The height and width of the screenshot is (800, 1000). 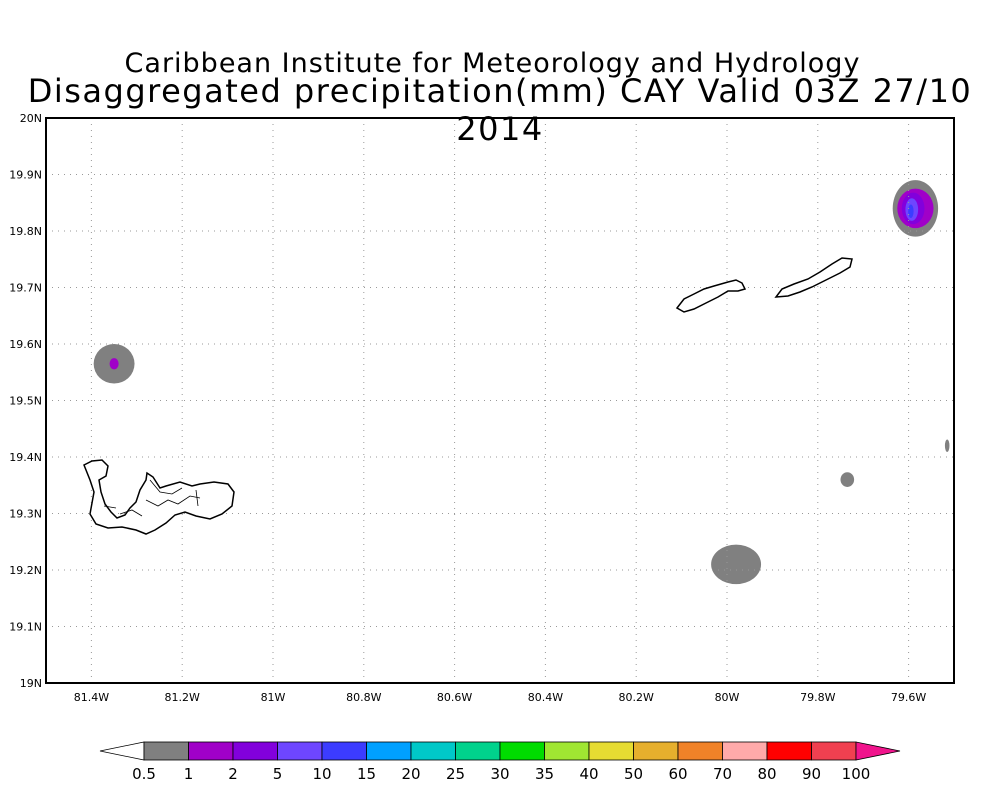 What do you see at coordinates (500, 762) in the screenshot?
I see `colorbar: 0.5 1 2 5 10 15 20 25 30 35 40 50 60 70 80 90 100` at bounding box center [500, 762].